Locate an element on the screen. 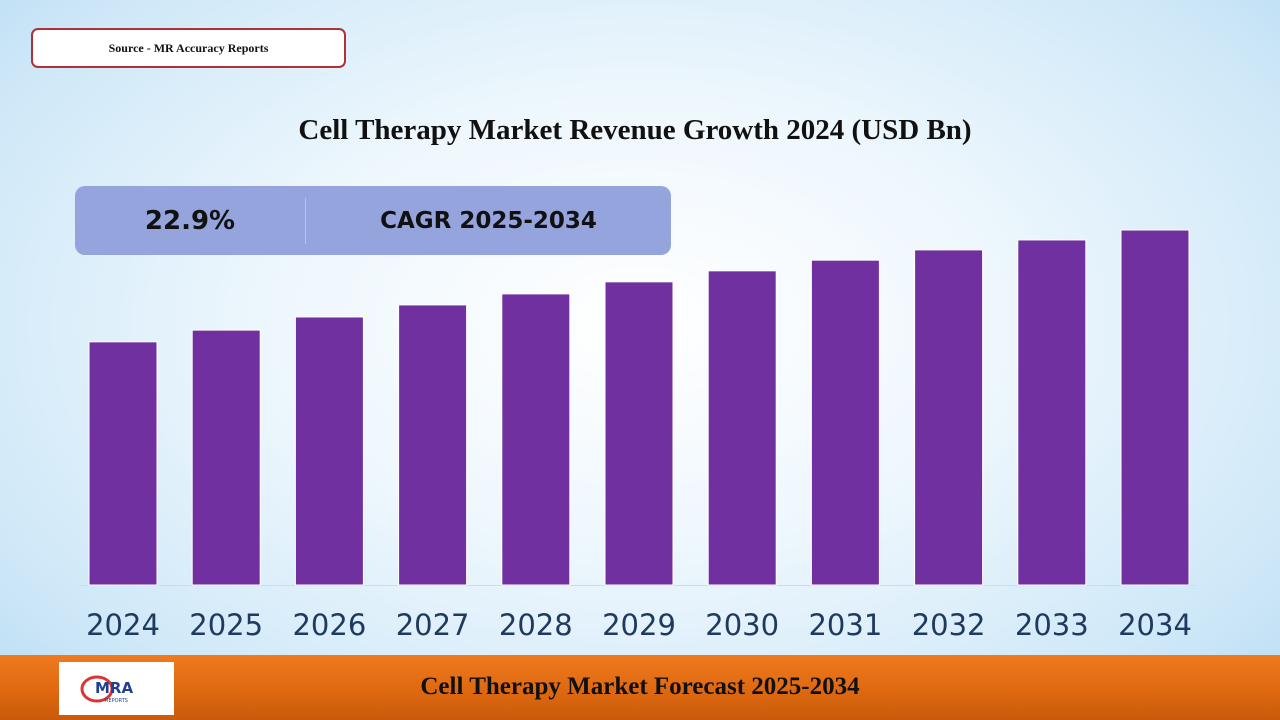 This screenshot has width=1280, height=720. x-tick-label: 2028 is located at coordinates (536, 625).